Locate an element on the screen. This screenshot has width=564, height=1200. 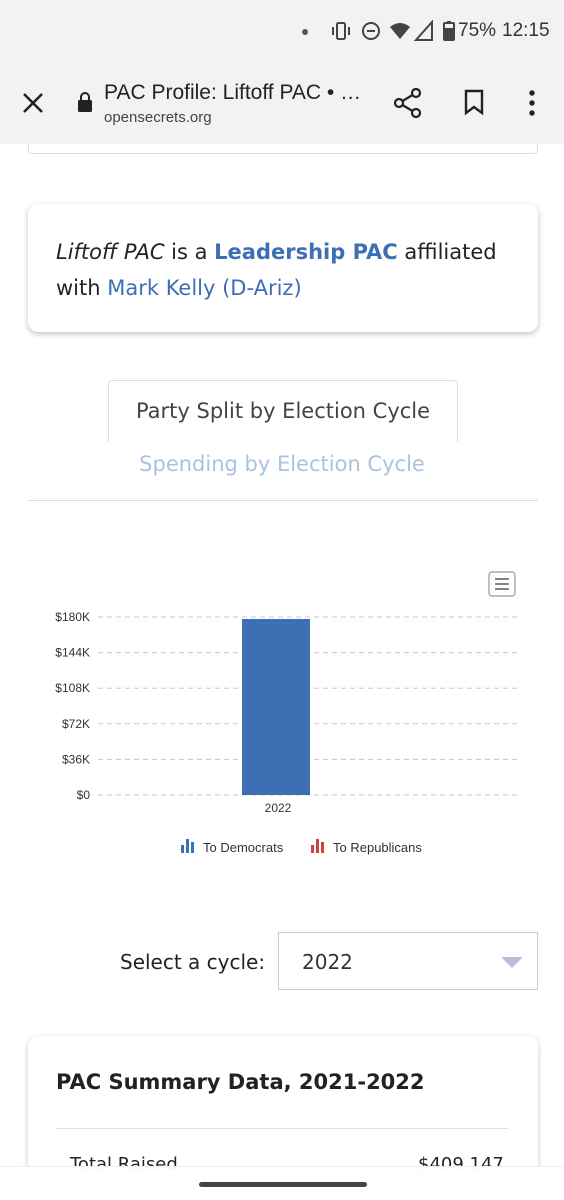
summary-divider is located at coordinates (282, 1128).